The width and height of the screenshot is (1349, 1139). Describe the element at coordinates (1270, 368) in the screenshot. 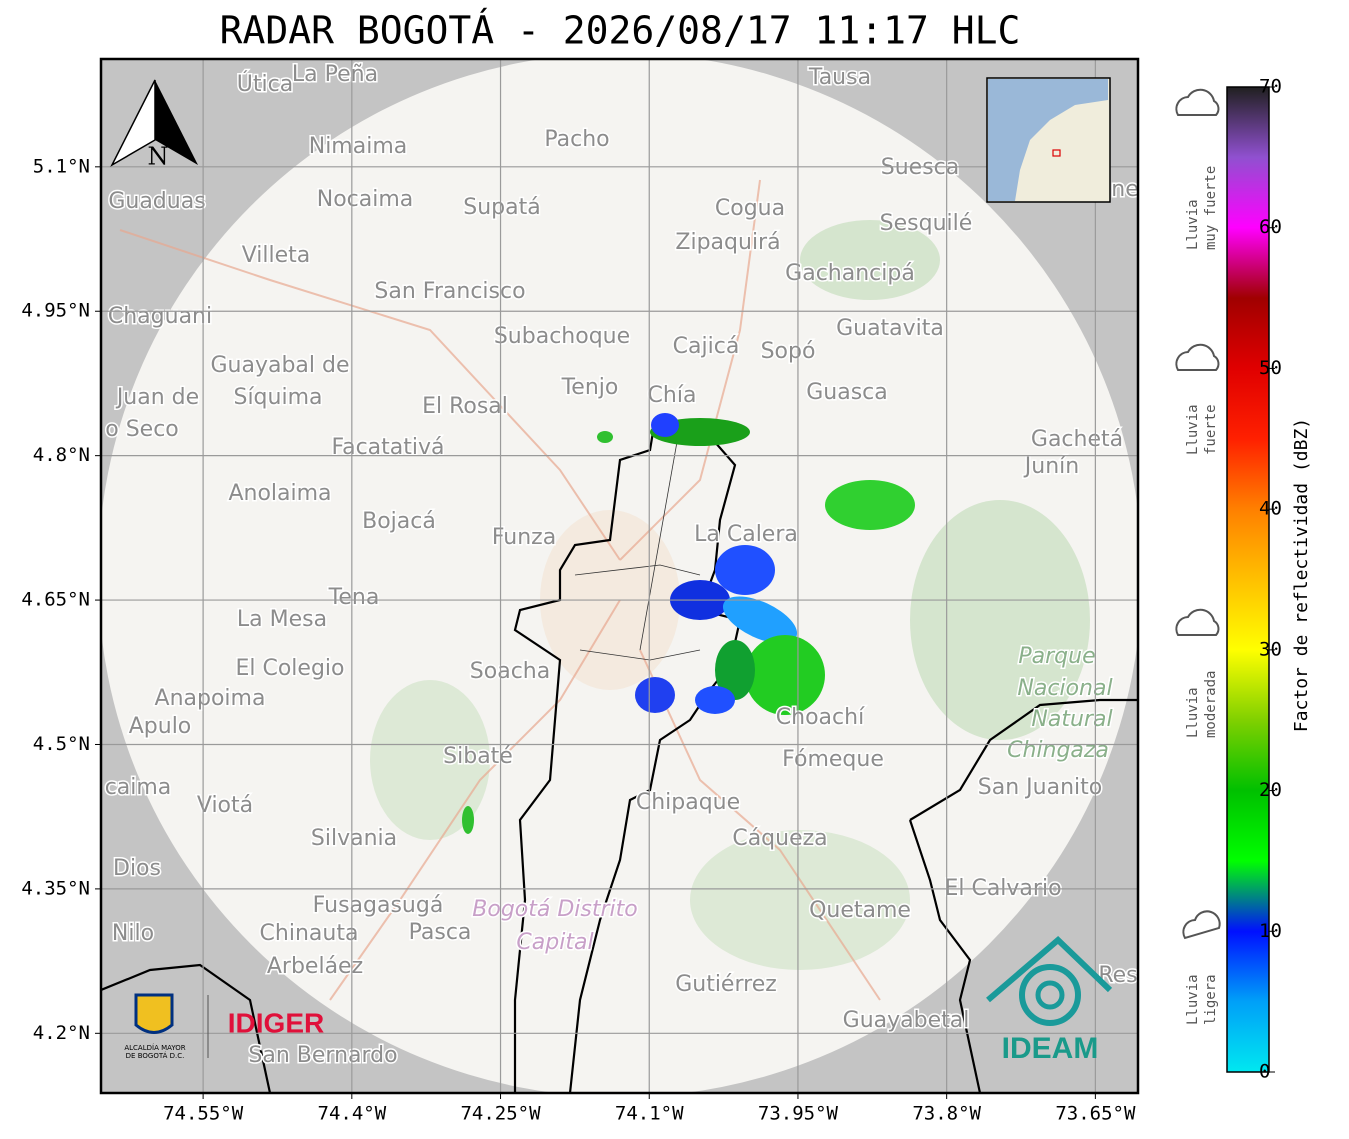

I see `colorbar-tick-label: 50` at that location.